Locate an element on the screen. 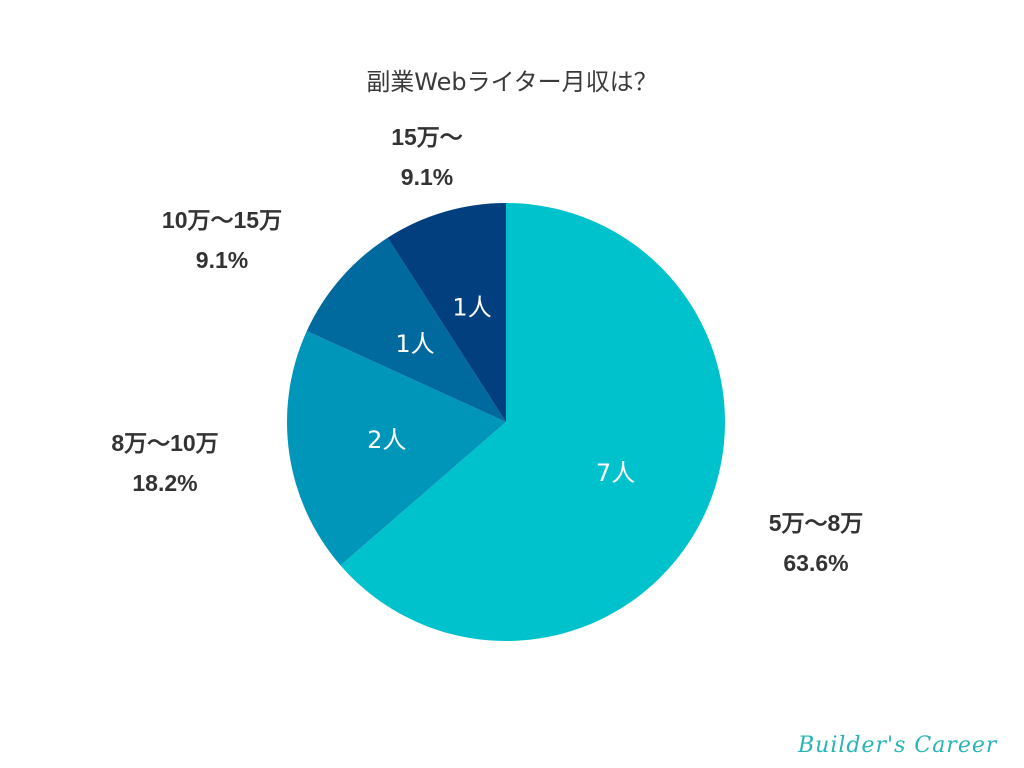 Image resolution: width=1024 pixels, height=768 pixels. category-range: 10万〜15万 is located at coordinates (222, 220).